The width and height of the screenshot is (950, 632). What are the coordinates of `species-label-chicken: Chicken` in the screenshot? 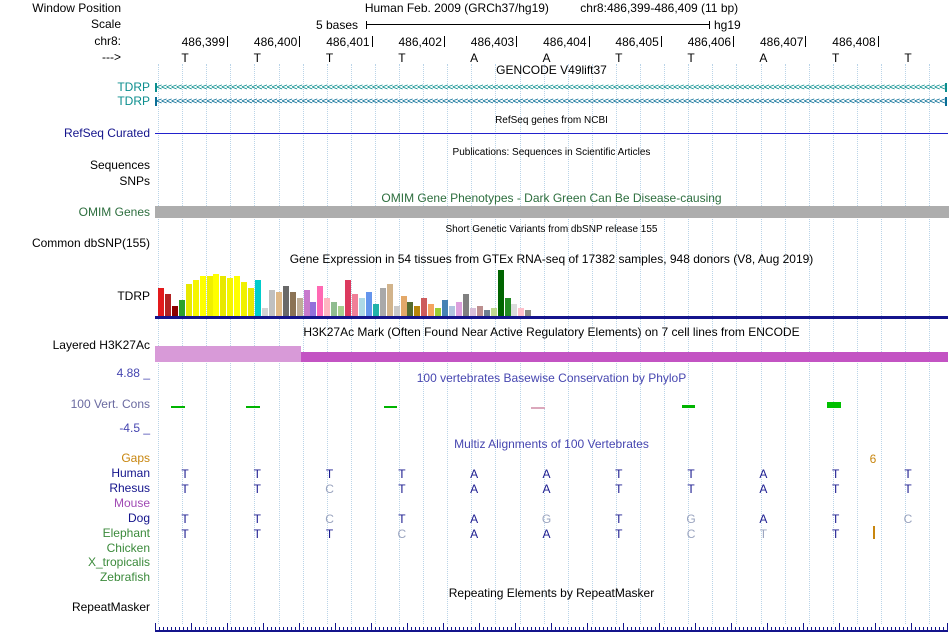 It's located at (128, 548).